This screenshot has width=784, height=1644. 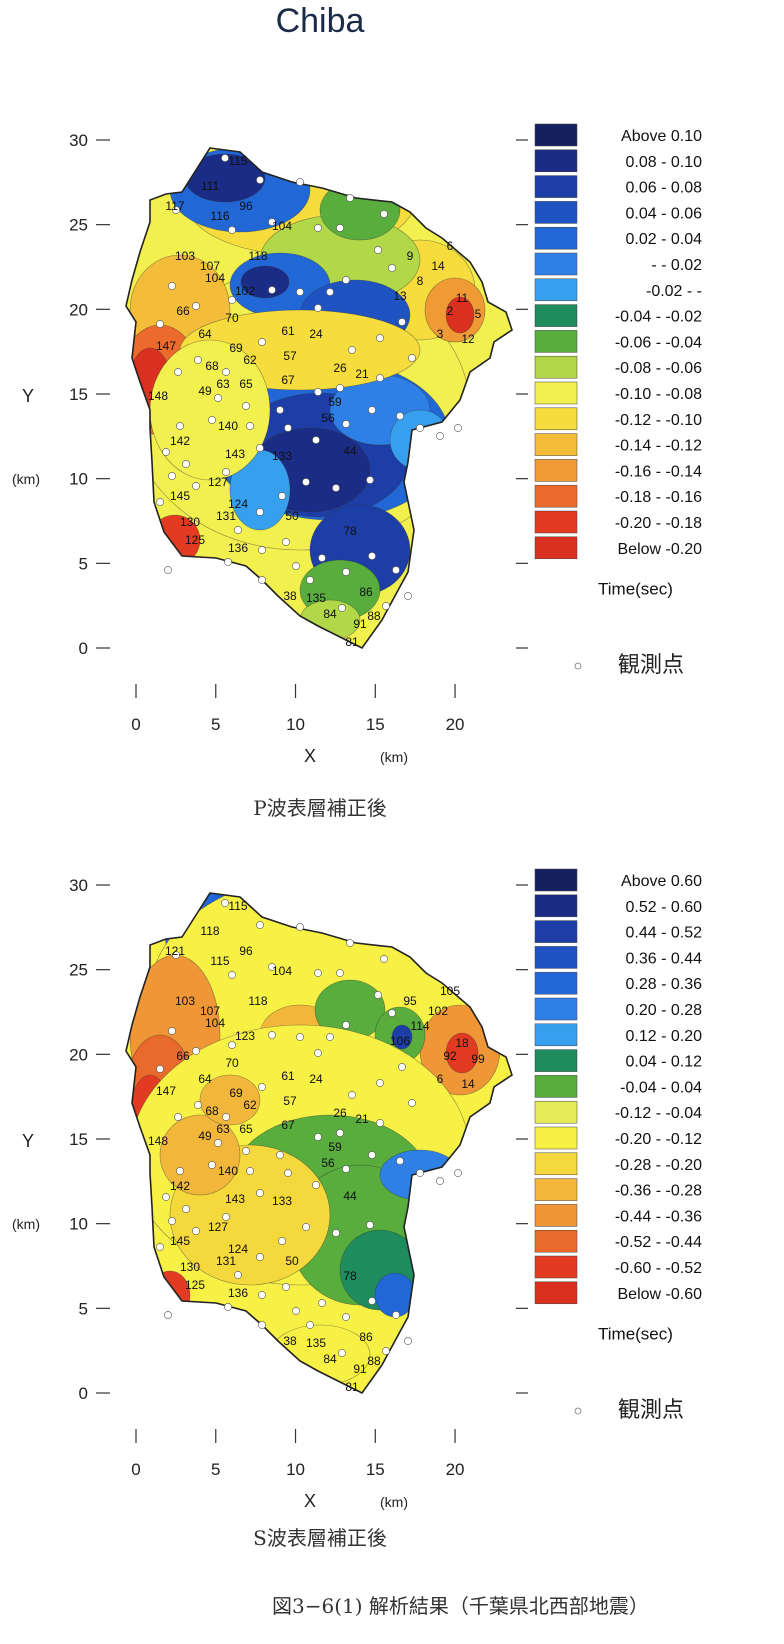 I want to click on station-label: 130, so click(x=190, y=1267).